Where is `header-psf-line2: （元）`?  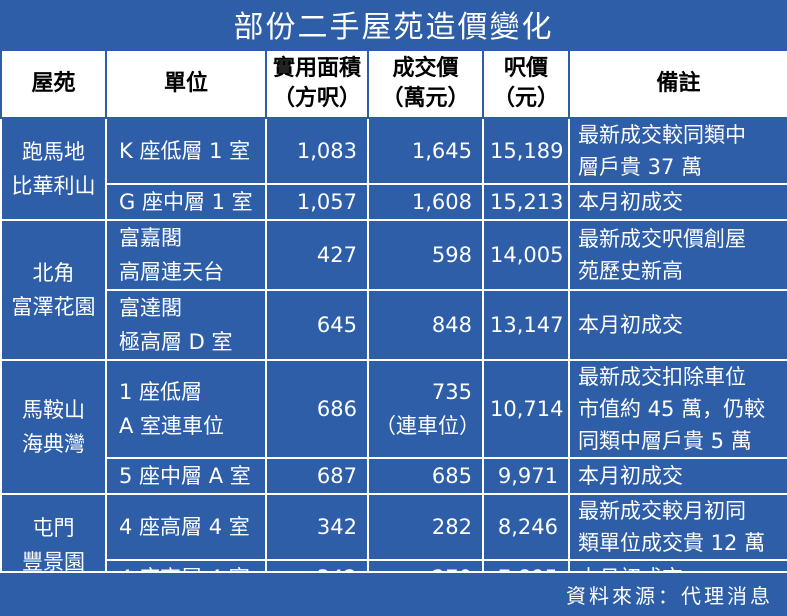
header-psf-line2: （元） is located at coordinates (525, 98).